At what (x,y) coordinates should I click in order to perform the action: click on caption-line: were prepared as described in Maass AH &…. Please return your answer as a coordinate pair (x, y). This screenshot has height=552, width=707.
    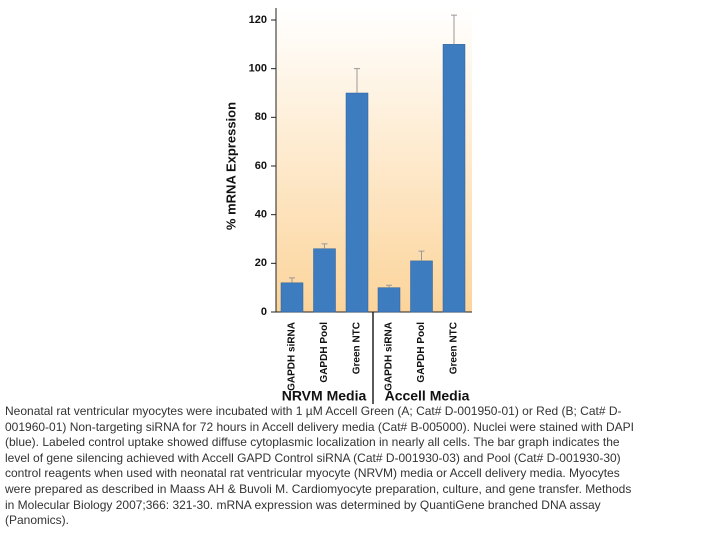
    Looking at the image, I should click on (318, 488).